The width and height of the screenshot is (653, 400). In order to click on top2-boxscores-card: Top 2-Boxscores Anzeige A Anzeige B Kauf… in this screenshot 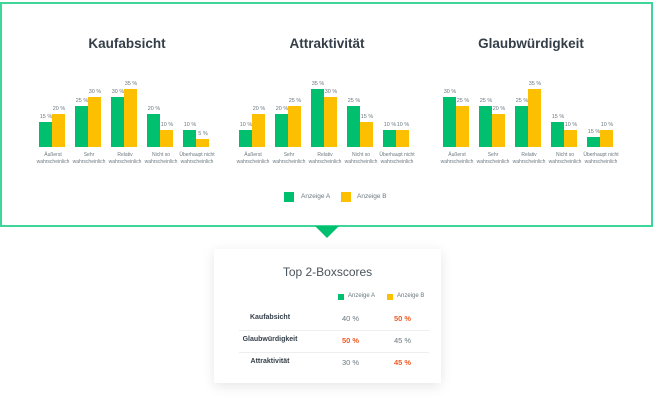, I will do `click(327, 316)`.